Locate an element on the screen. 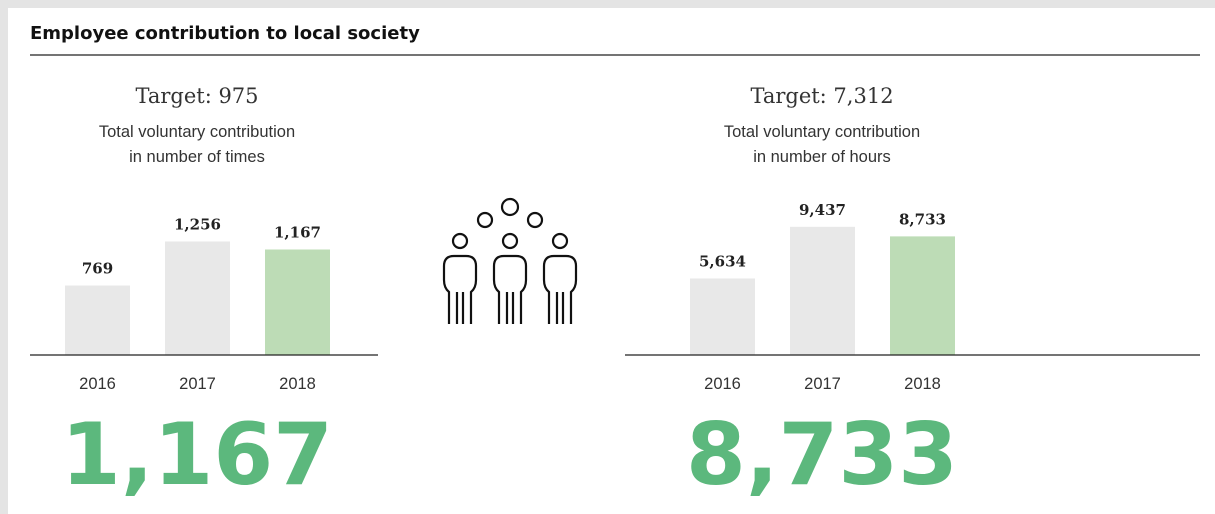  chart-subtitle: in number of hours is located at coordinates (822, 157).